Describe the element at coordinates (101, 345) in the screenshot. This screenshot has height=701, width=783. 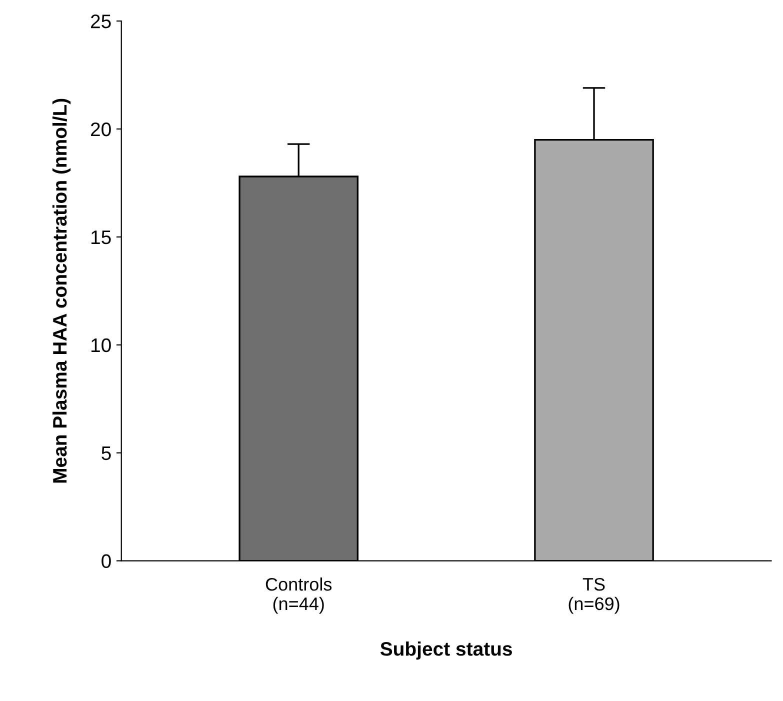
I see `y-tick-label: 10` at that location.